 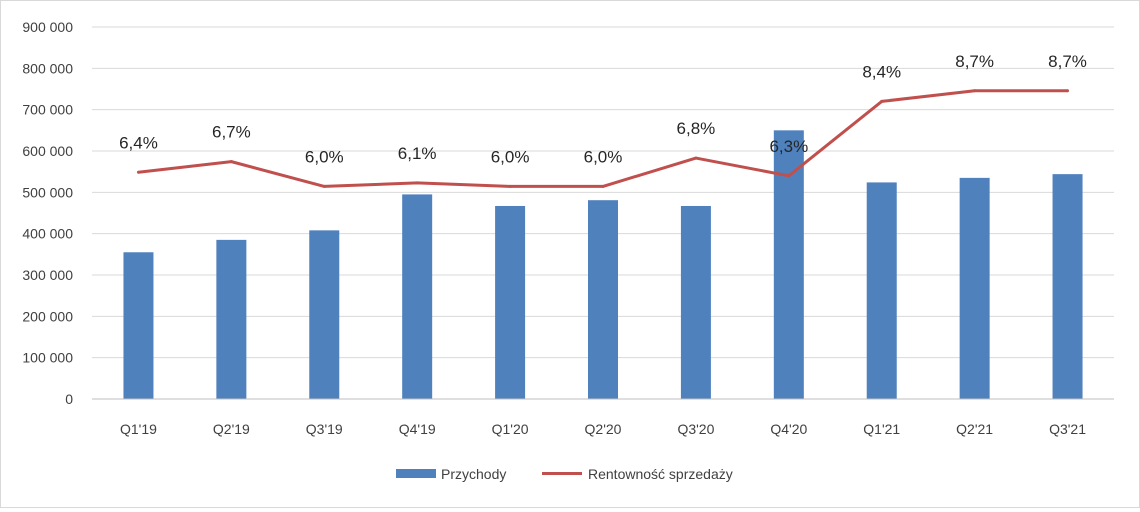 What do you see at coordinates (47, 234) in the screenshot?
I see `y-tick-label: 400 000` at bounding box center [47, 234].